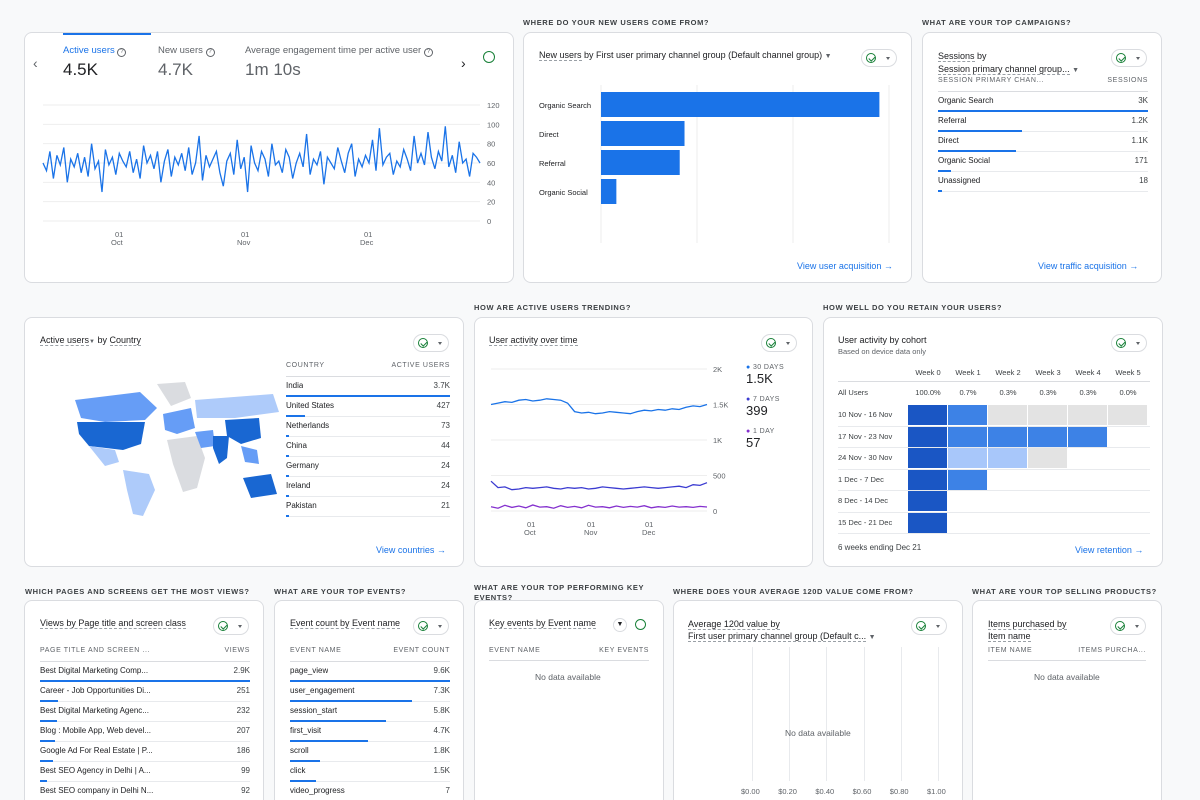  What do you see at coordinates (1043, 182) in the screenshot?
I see `table-row: Unassigned 18` at bounding box center [1043, 182].